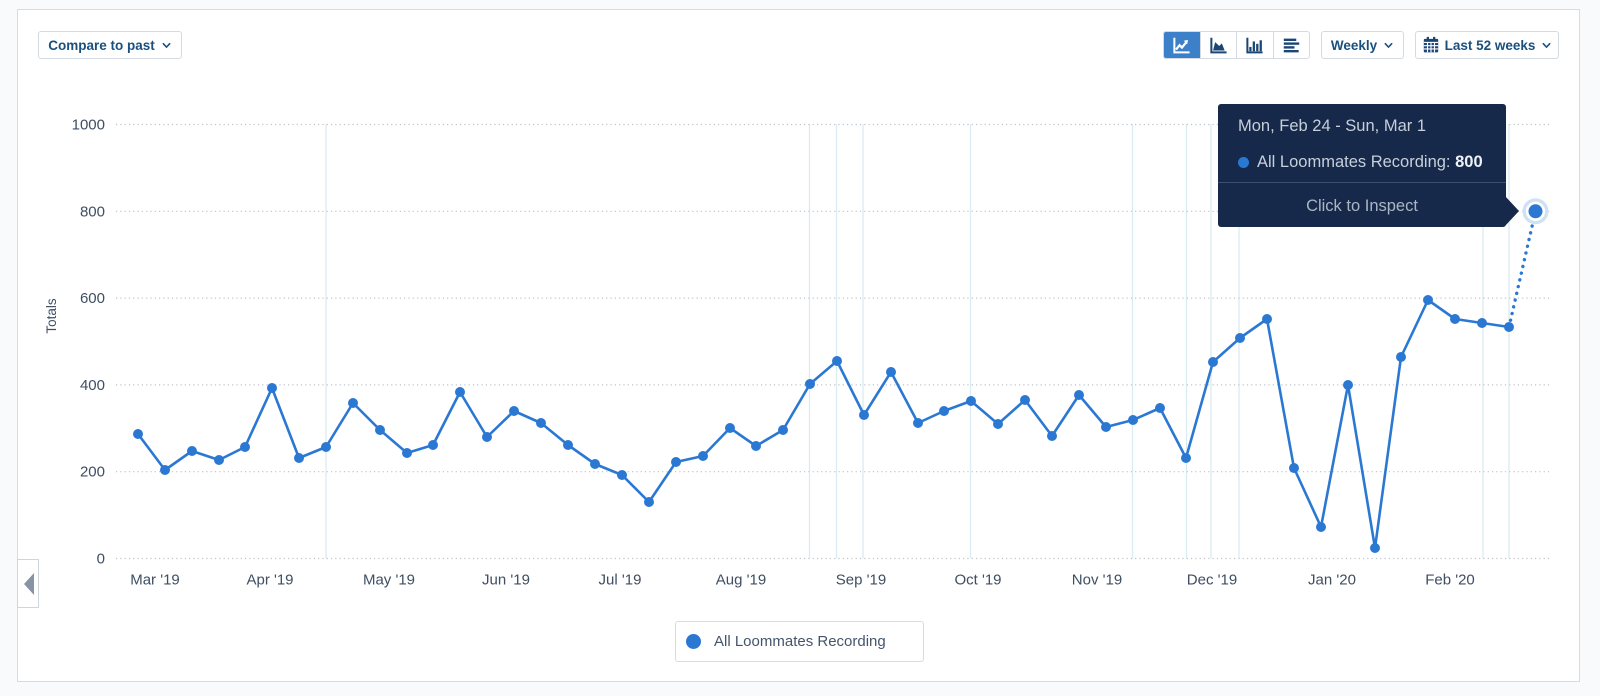  What do you see at coordinates (620, 580) in the screenshot?
I see `svg-text: Jul '19` at bounding box center [620, 580].